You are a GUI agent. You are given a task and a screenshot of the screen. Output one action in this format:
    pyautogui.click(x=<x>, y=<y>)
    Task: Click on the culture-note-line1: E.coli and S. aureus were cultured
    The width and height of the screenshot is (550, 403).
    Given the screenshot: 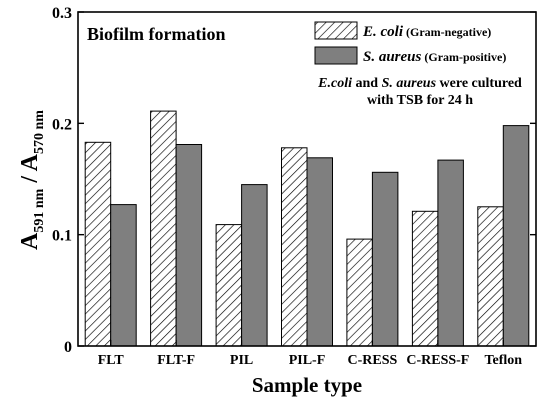 What is the action you would take?
    pyautogui.click(x=419, y=83)
    